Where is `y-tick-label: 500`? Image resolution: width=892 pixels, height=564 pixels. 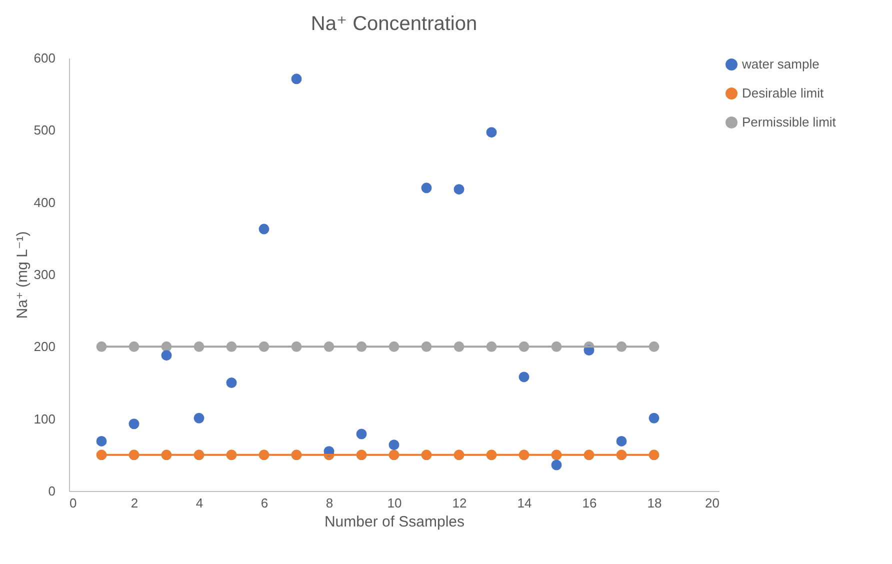 y-tick-label: 500 is located at coordinates (45, 130).